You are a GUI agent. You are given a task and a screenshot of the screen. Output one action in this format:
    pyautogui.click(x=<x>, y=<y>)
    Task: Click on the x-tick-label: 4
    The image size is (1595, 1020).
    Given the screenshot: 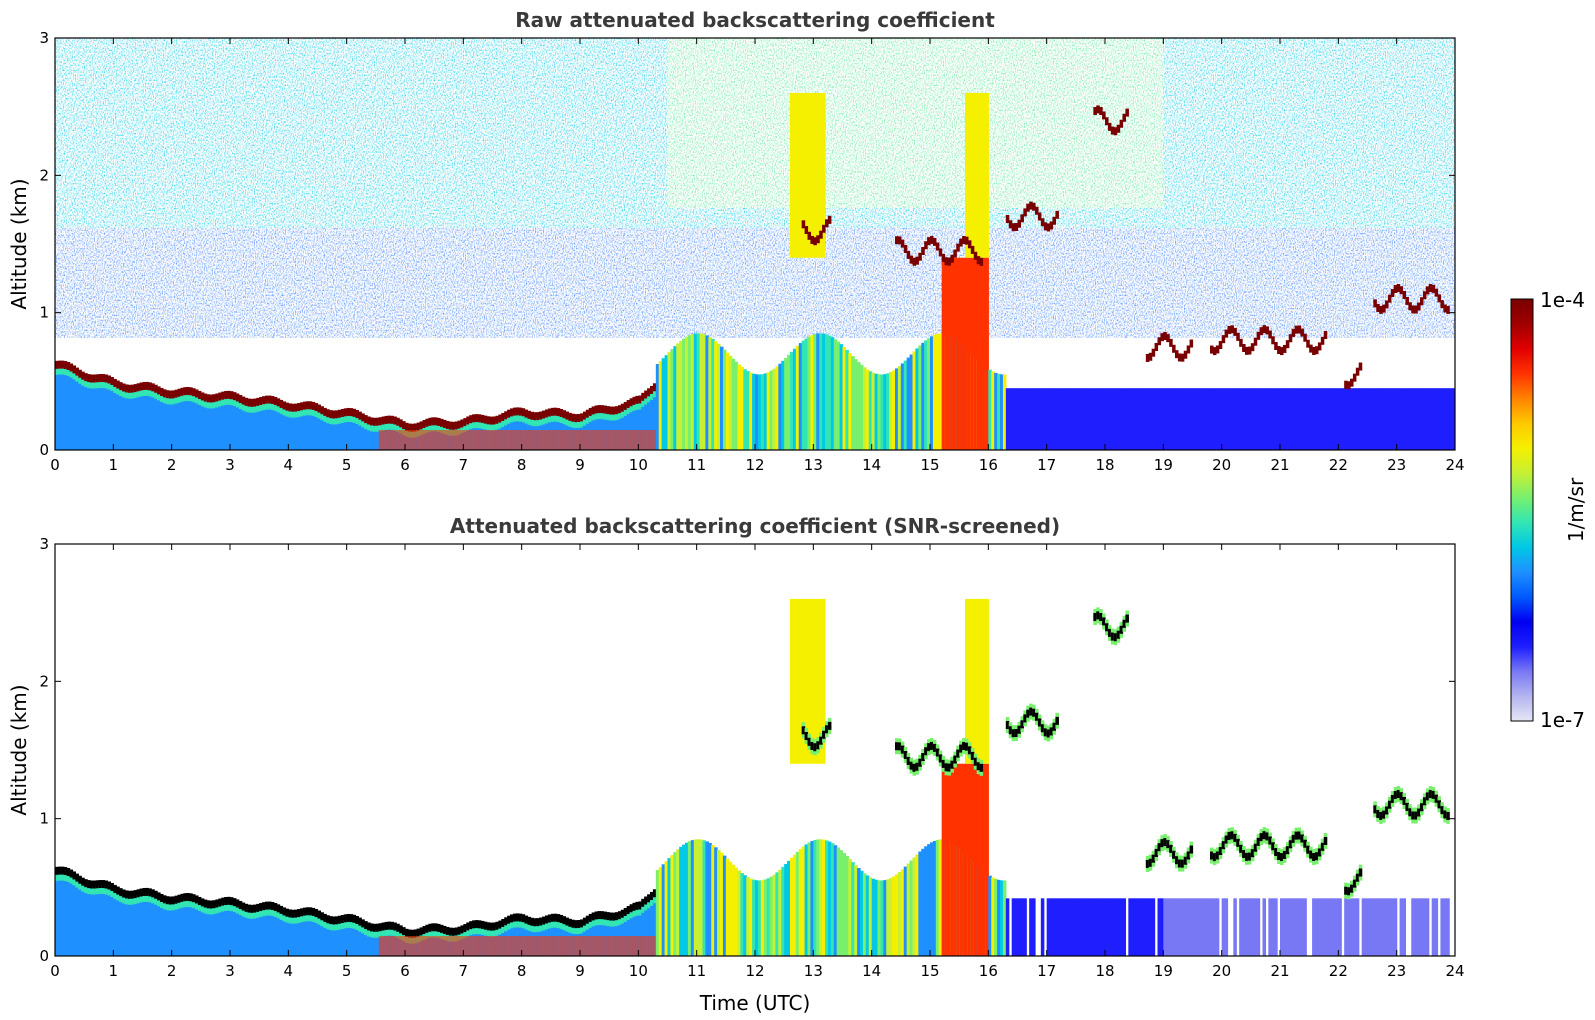 What is the action you would take?
    pyautogui.click(x=289, y=971)
    